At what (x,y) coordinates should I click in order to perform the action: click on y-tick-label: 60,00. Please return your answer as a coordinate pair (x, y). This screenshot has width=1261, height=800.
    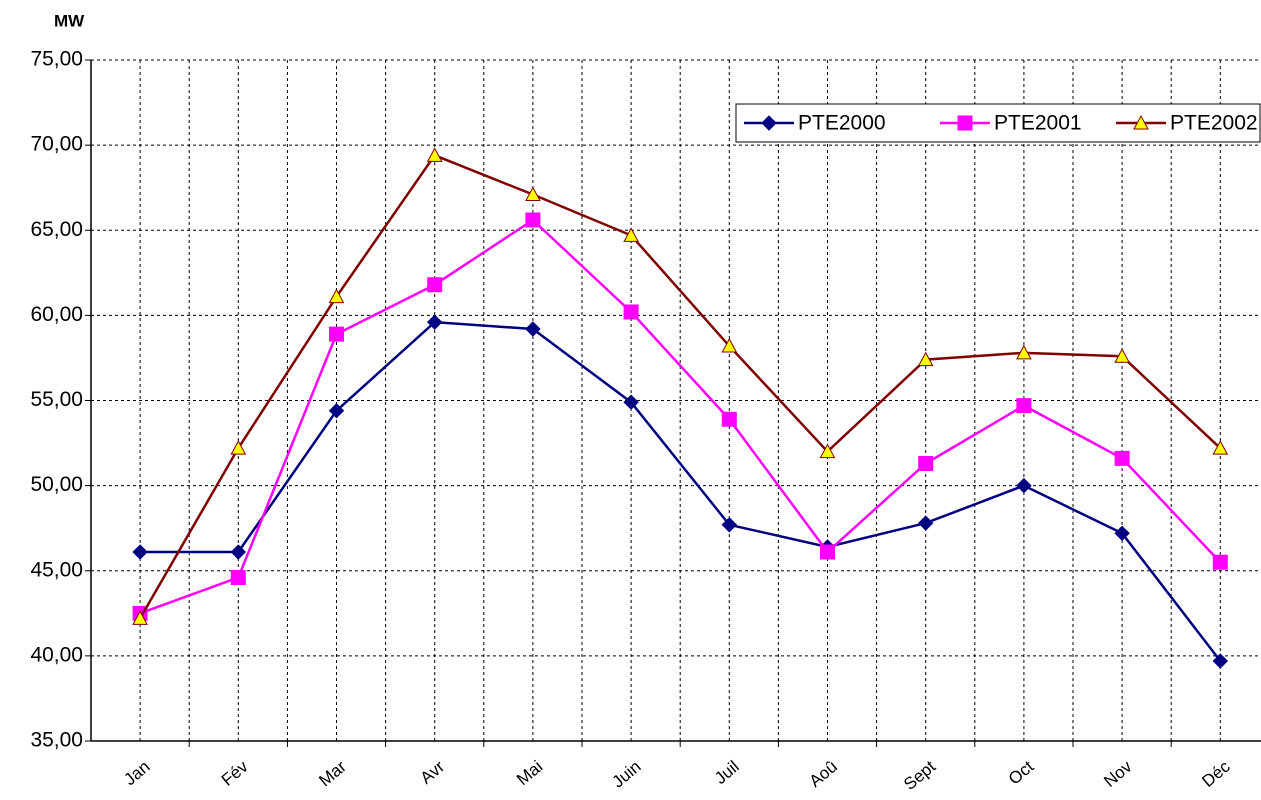
    Looking at the image, I should click on (56, 314).